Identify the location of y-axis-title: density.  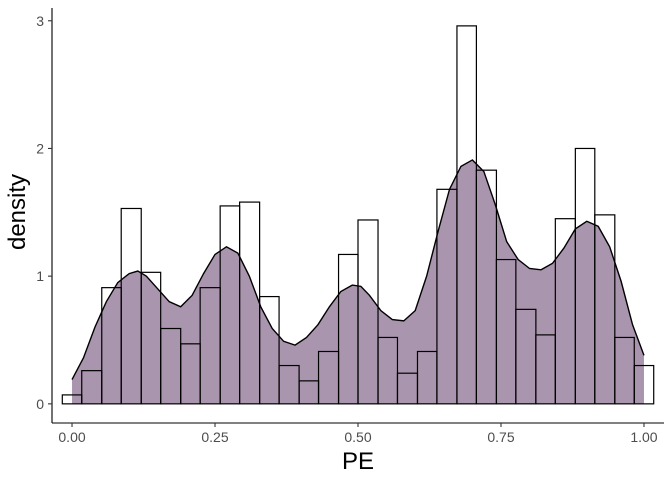
(17, 212).